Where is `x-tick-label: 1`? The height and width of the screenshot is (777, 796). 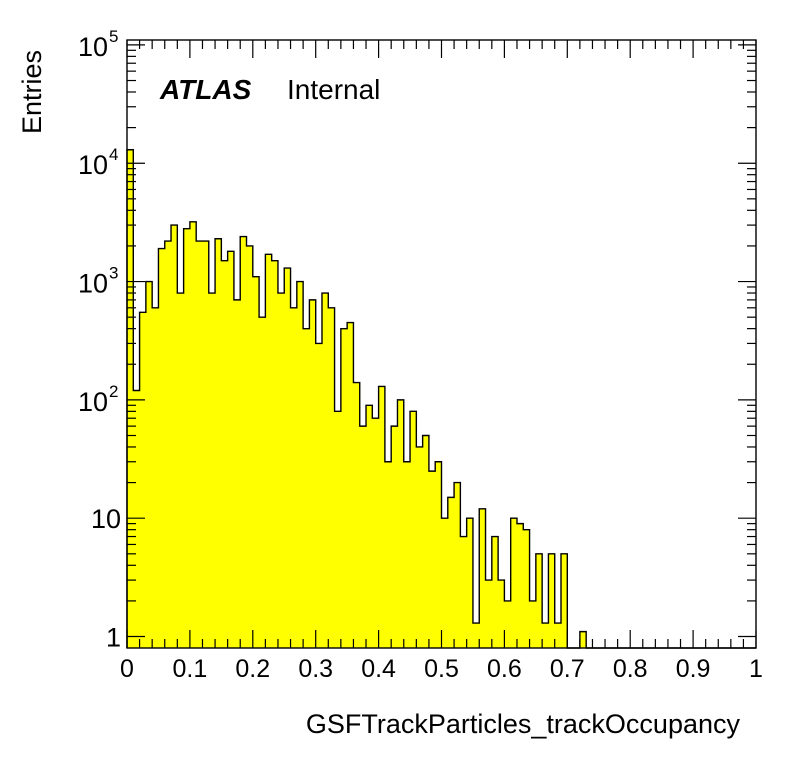
x-tick-label: 1 is located at coordinates (756, 669).